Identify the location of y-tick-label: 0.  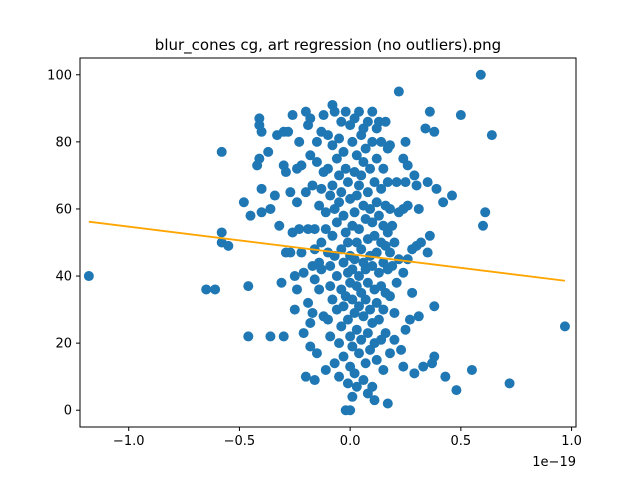
(68, 411).